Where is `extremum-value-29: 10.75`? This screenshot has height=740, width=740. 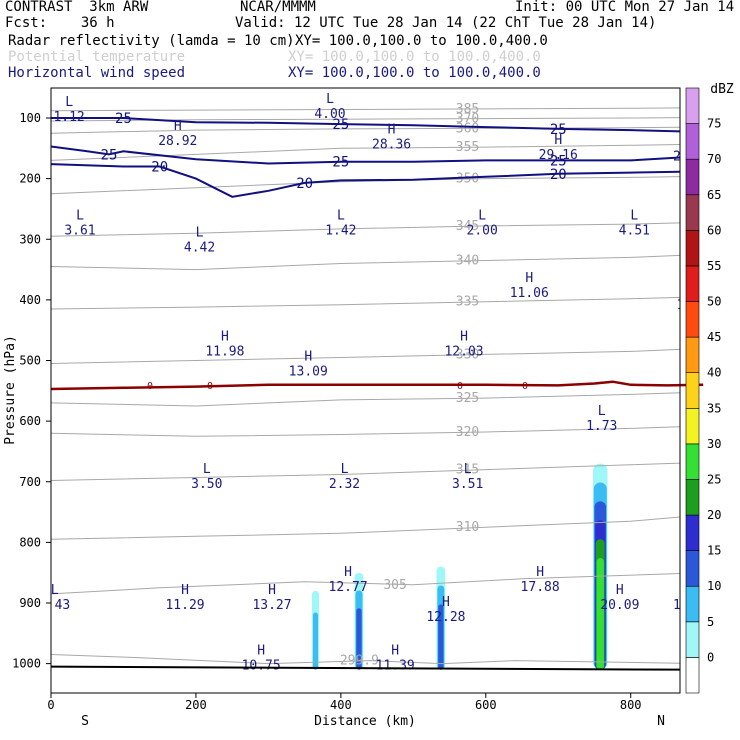
extremum-value-29: 10.75 is located at coordinates (261, 666).